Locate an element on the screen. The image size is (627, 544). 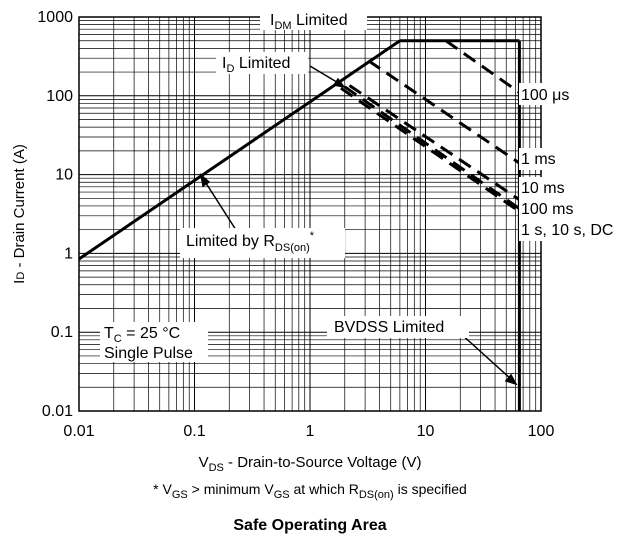
x-tick-label: 10 is located at coordinates (426, 431).